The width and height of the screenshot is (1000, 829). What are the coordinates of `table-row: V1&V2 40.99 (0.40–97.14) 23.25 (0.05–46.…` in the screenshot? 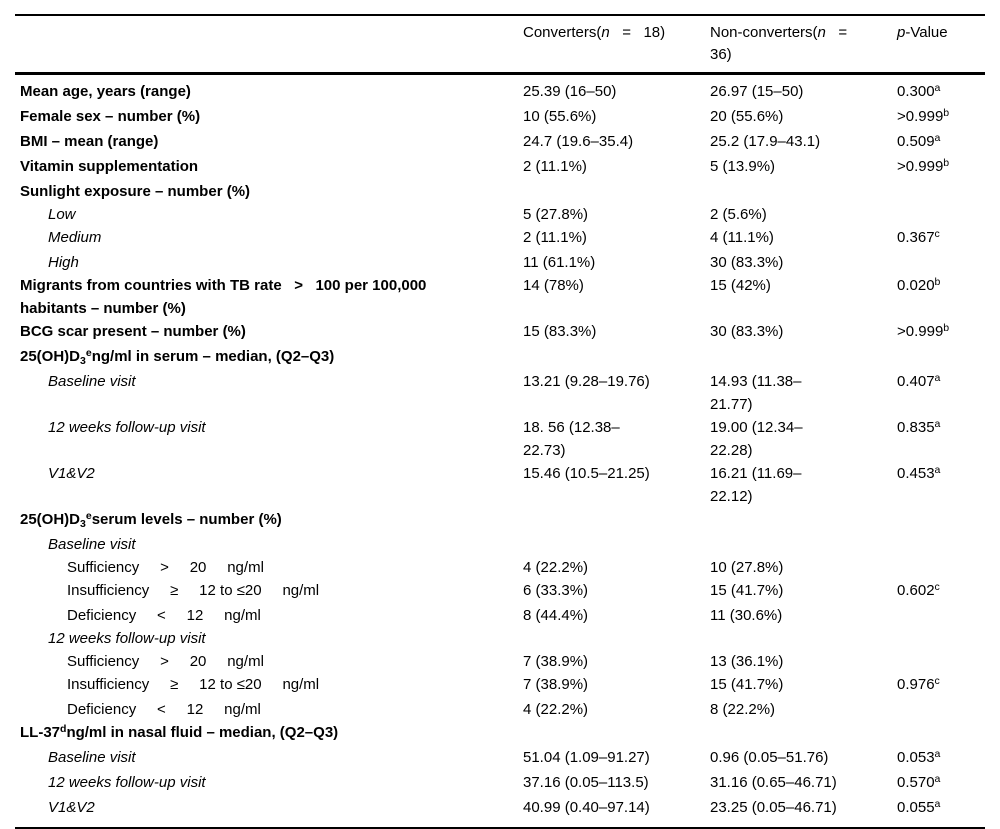 It's located at (500, 812).